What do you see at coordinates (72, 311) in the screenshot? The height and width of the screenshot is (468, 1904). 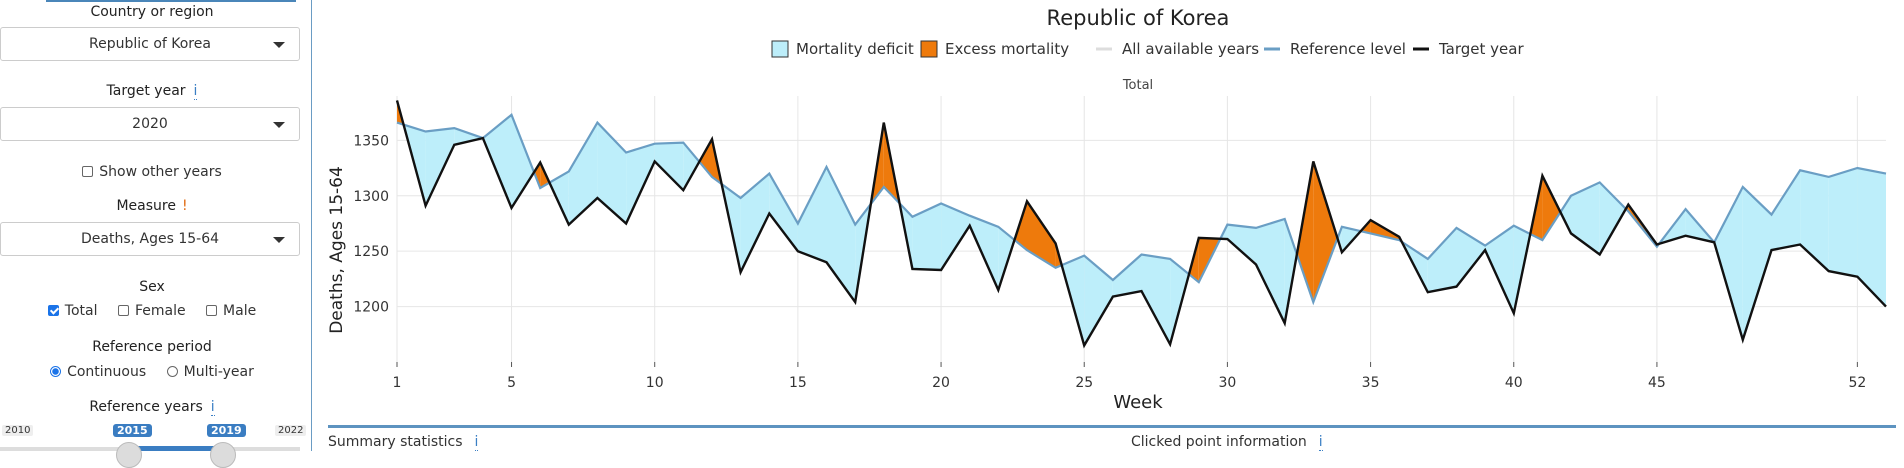 I see `sex-total-option: Total` at bounding box center [72, 311].